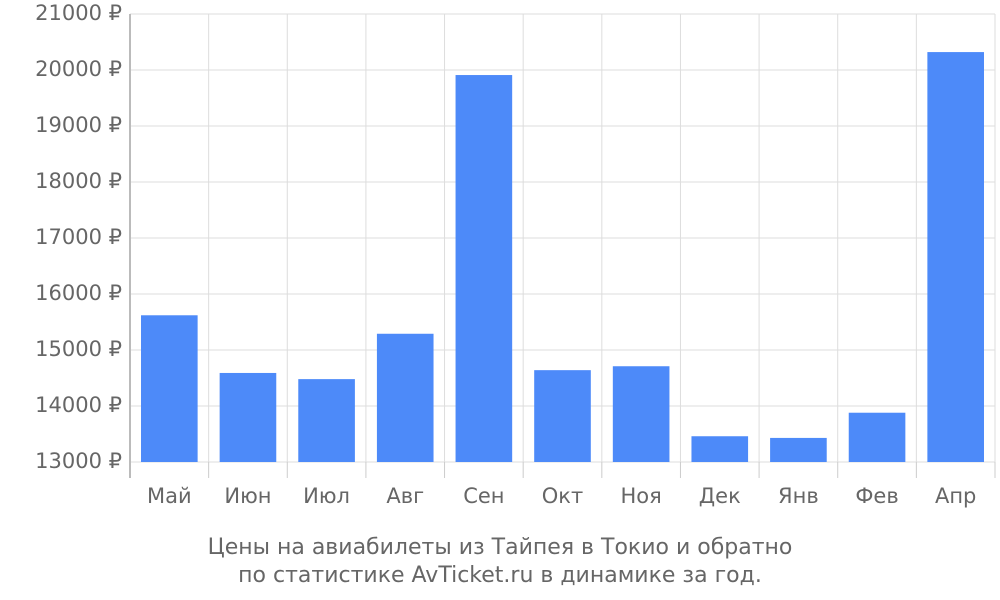 Image resolution: width=1000 pixels, height=600 pixels. I want to click on y-tick-label: 18000 ₽, so click(78, 181).